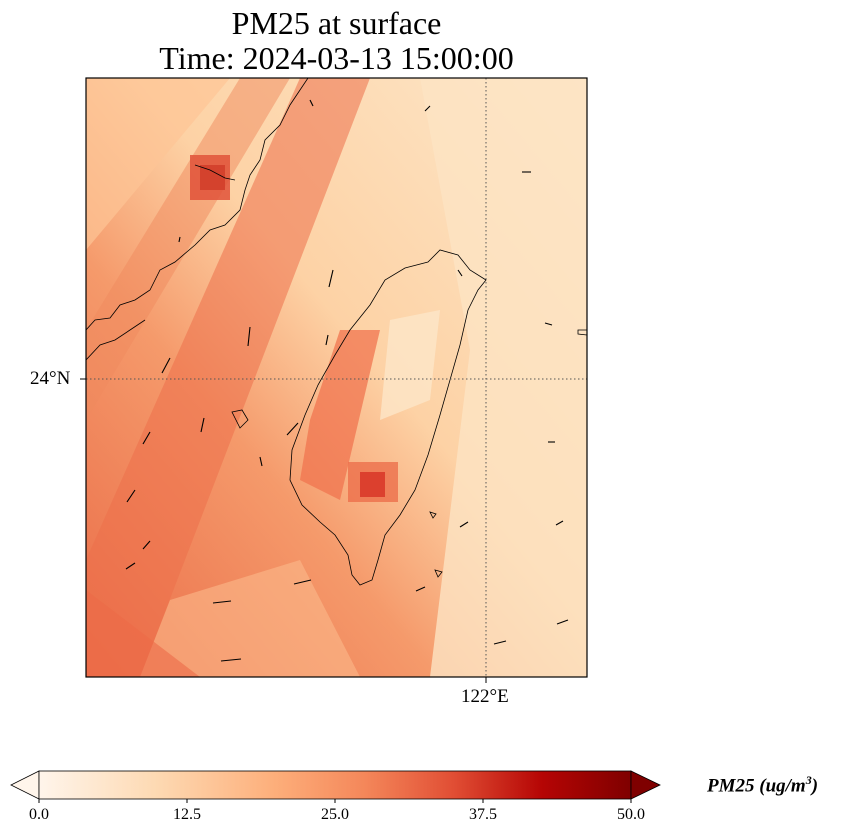  I want to click on colorbar-label-text: PM25 (ug/m, so click(756, 786).